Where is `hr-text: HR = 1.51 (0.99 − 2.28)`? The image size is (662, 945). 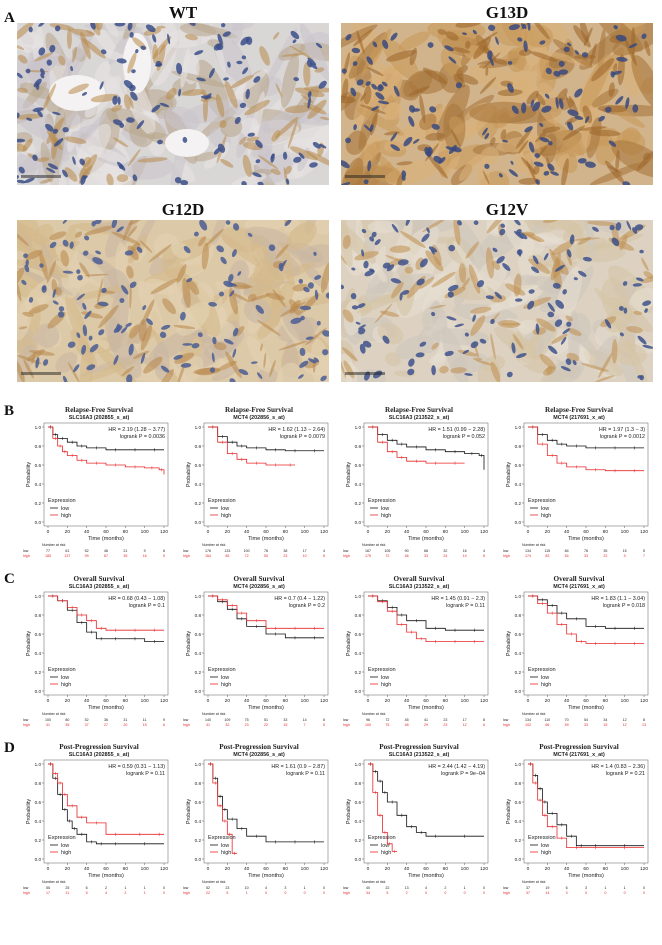
hr-text: HR = 1.51 (0.99 − 2.28) is located at coordinates (456, 430).